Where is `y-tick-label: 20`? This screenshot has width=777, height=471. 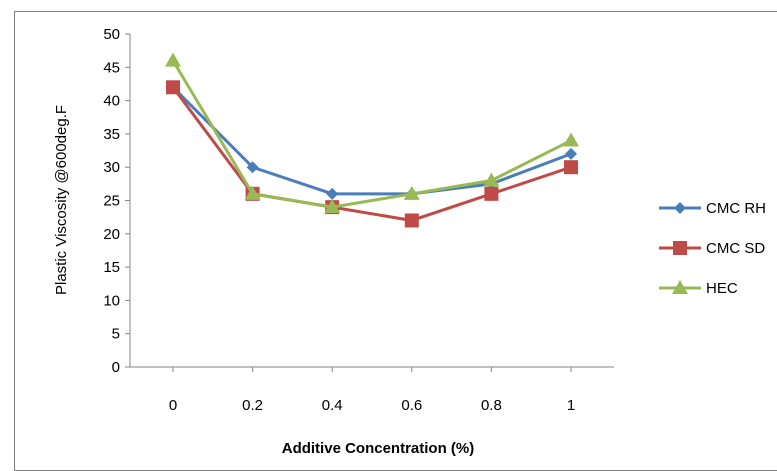
y-tick-label: 20 is located at coordinates (111, 234).